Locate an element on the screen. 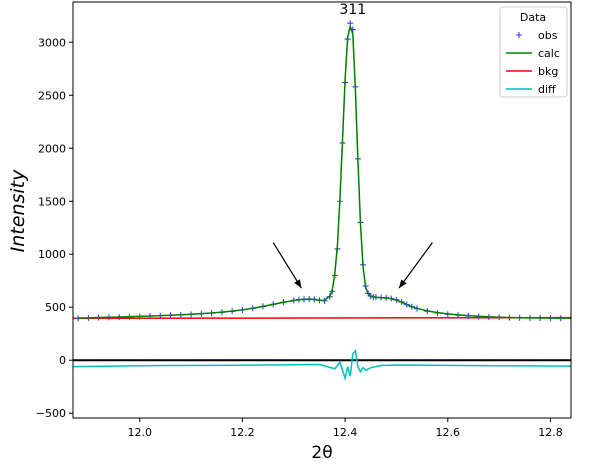 The width and height of the screenshot is (602, 471). y-tick-label: 1500 is located at coordinates (52, 201).